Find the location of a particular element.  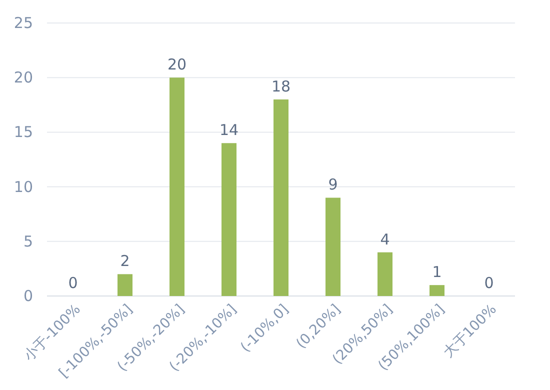

y-tick-label: 0 is located at coordinates (28, 296).